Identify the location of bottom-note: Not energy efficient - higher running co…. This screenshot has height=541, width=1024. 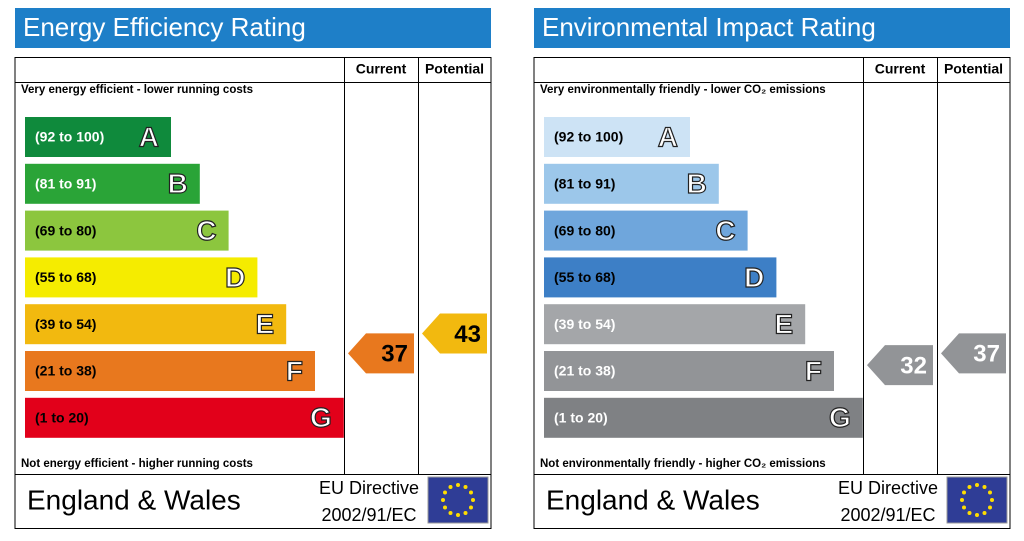
(137, 464).